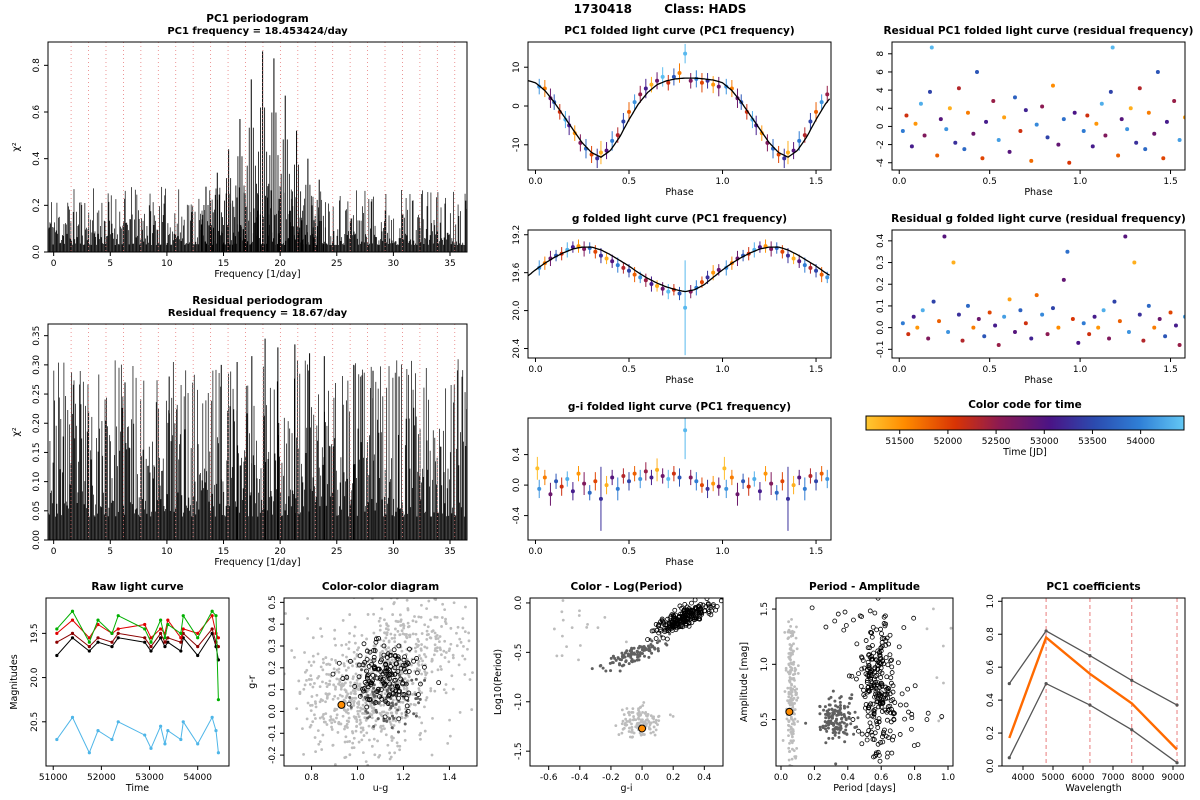 The image size is (1200, 800). Describe the element at coordinates (403, 778) in the screenshot. I see `svg-text: 1.2` at that location.